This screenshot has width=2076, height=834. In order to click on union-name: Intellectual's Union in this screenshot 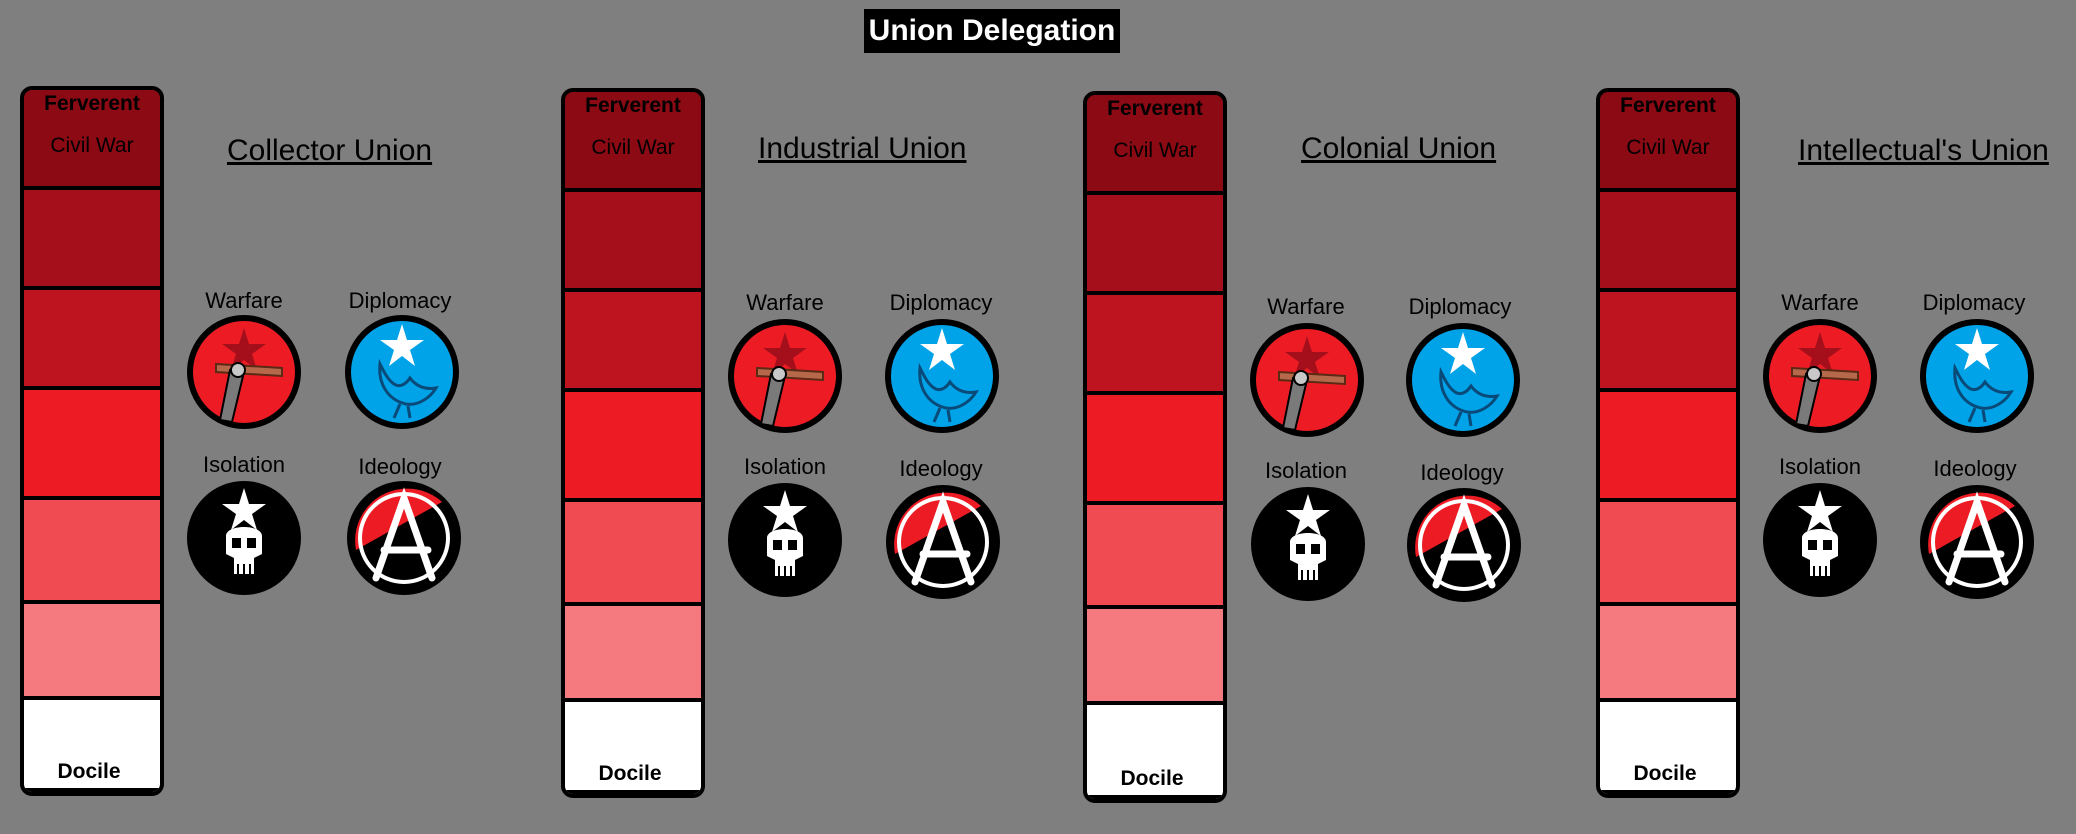, I will do `click(1923, 150)`.